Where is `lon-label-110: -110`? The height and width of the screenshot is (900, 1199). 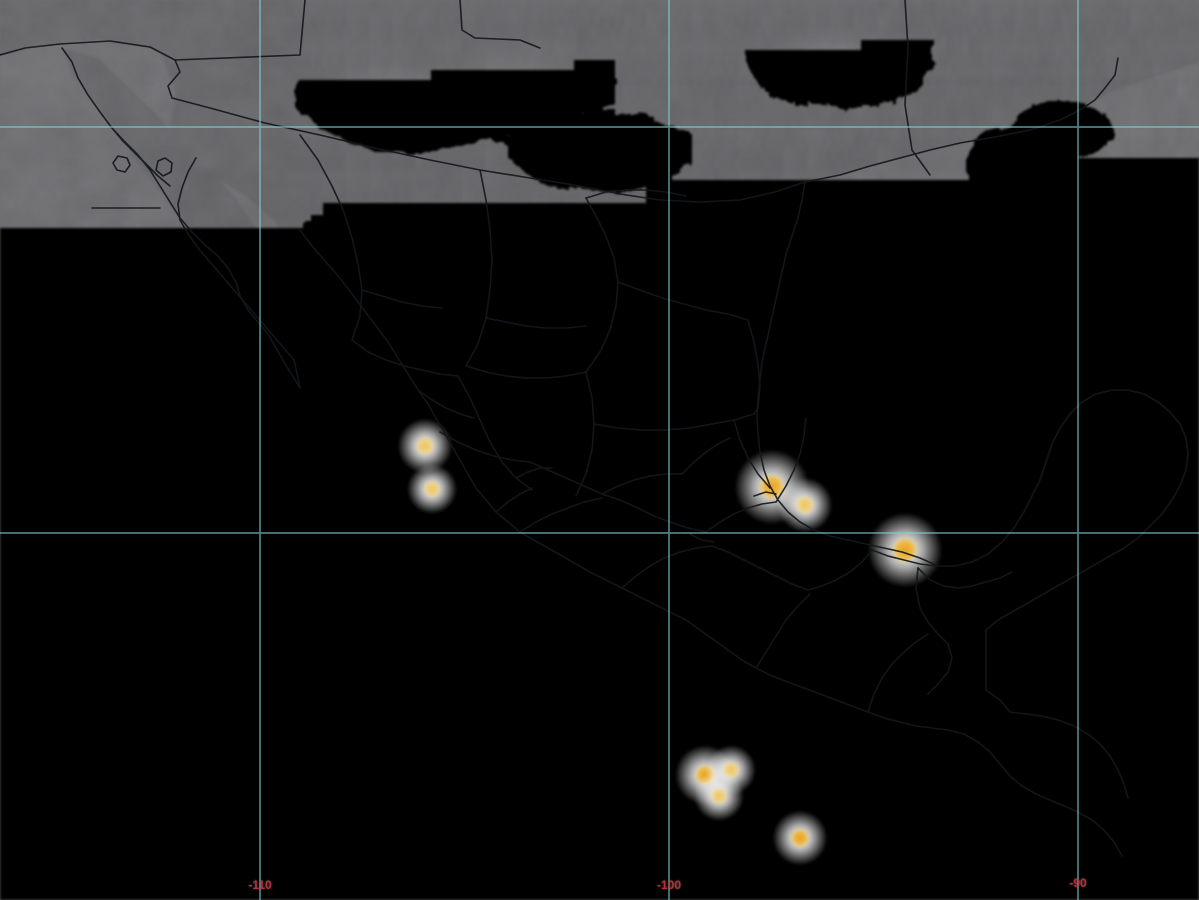 lon-label-110: -110 is located at coordinates (260, 885).